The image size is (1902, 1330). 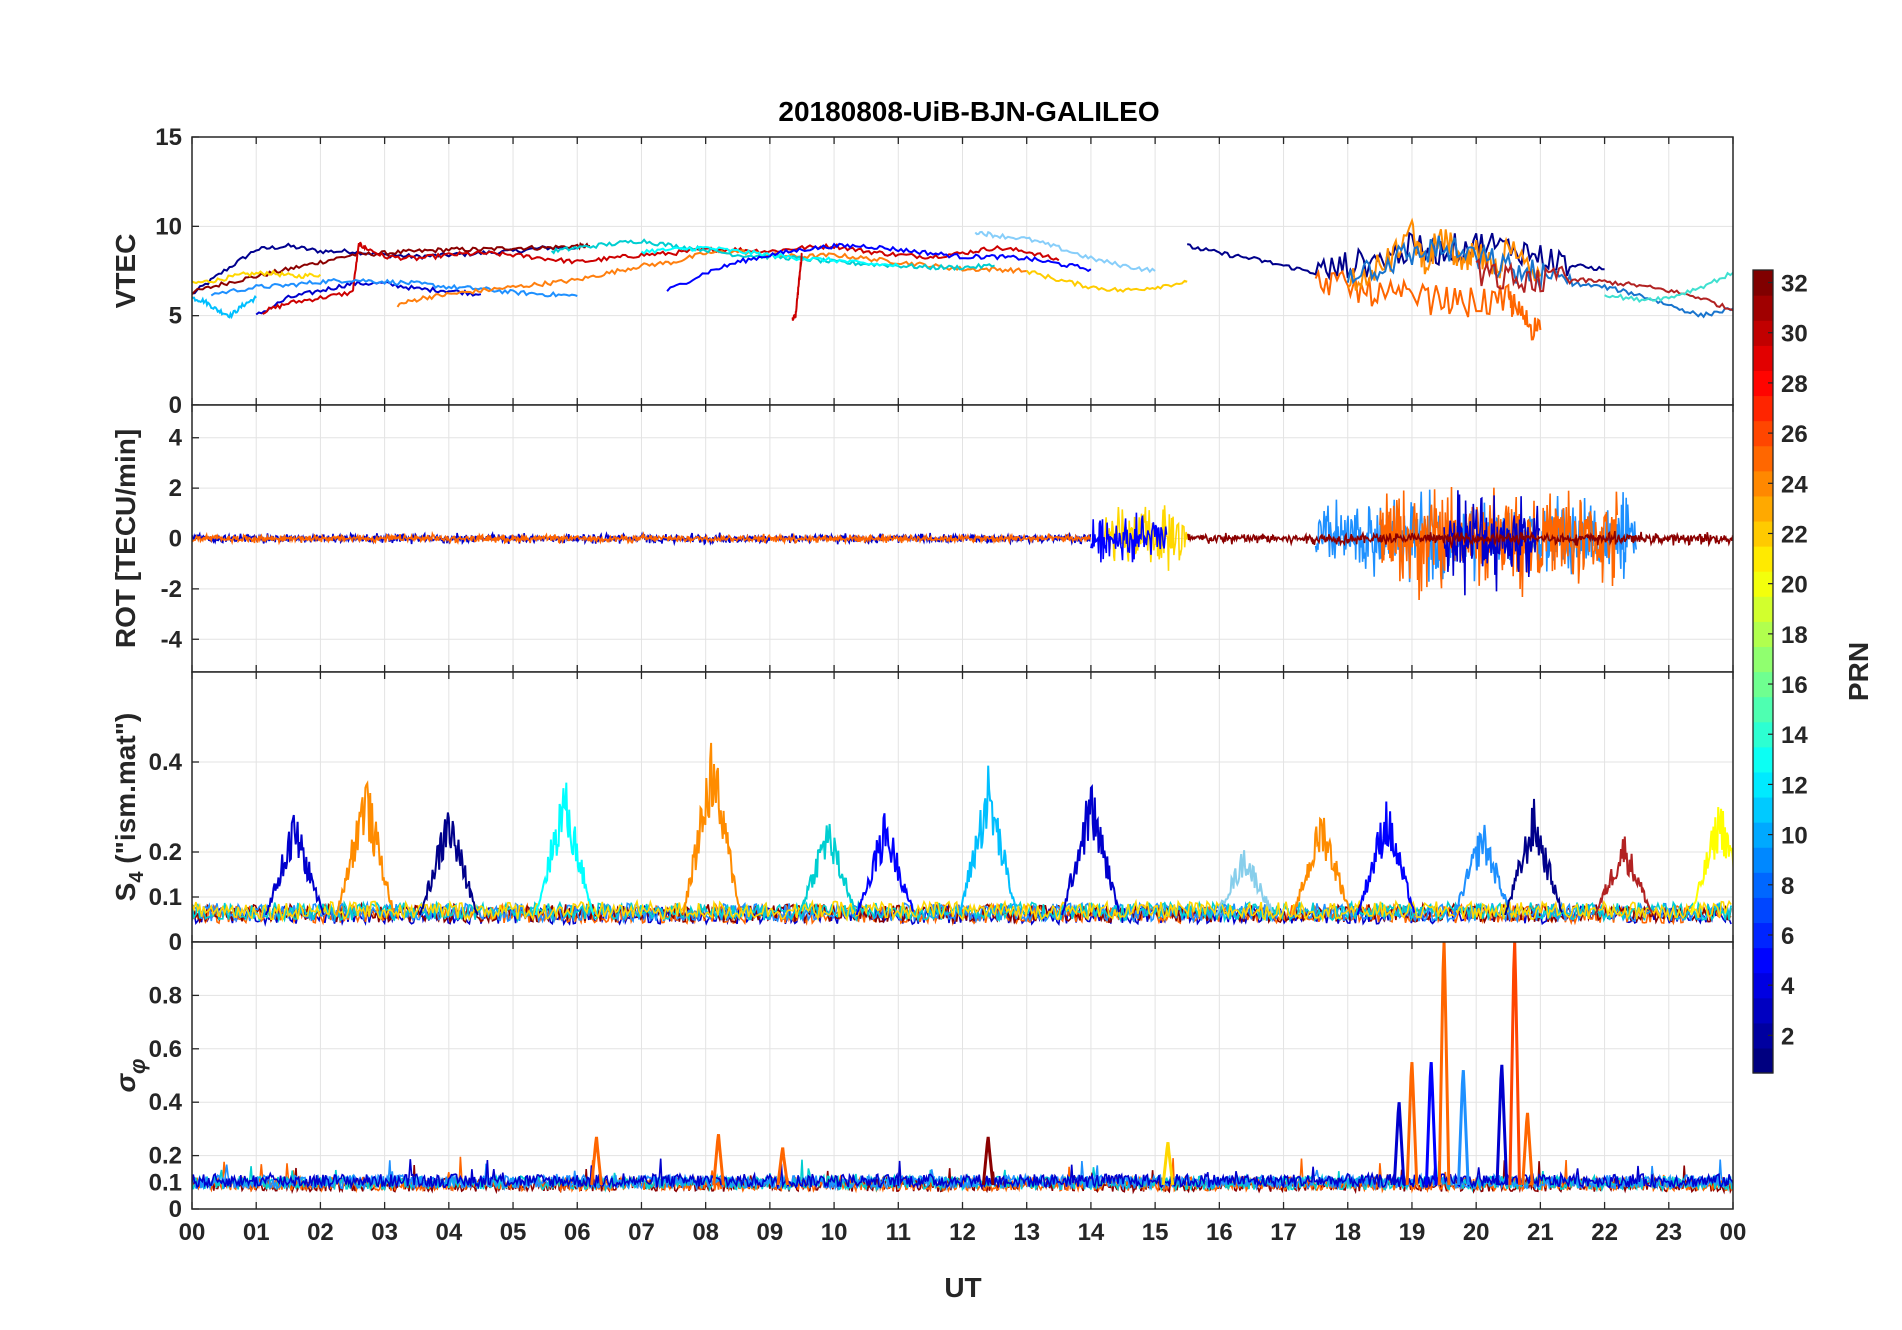 What do you see at coordinates (1219, 1232) in the screenshot?
I see `x-tick-label: 16` at bounding box center [1219, 1232].